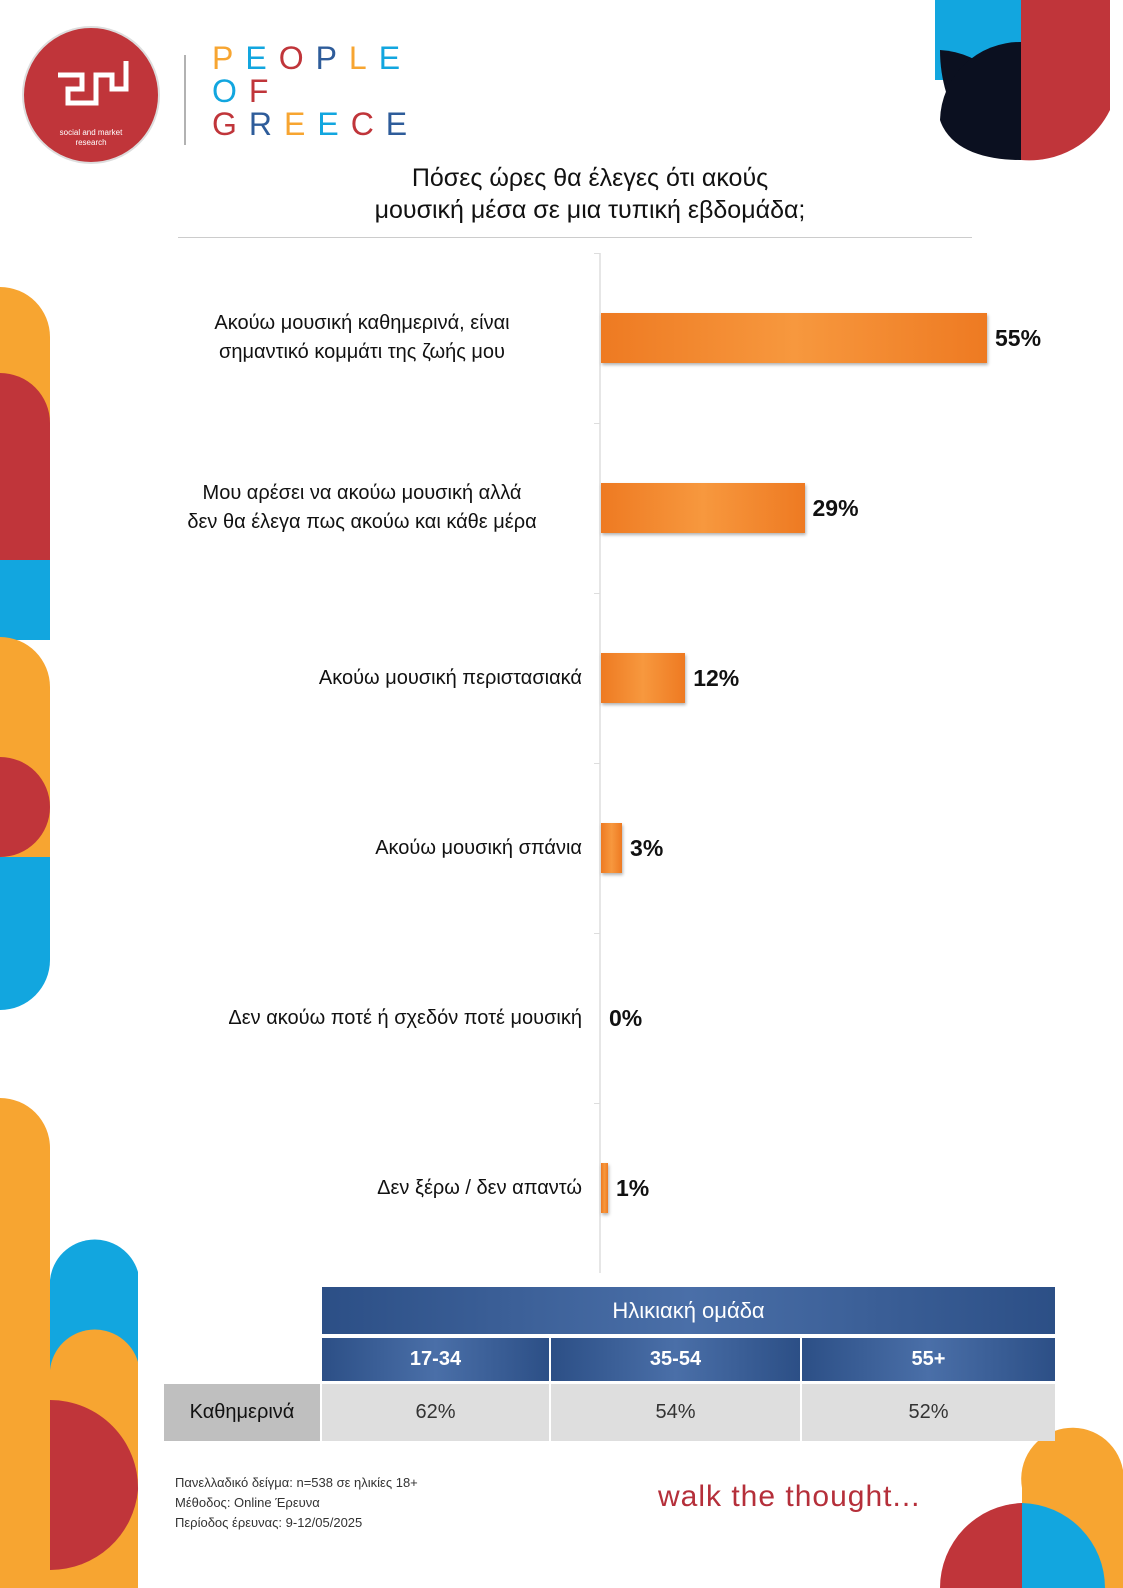 The width and height of the screenshot is (1123, 1588). What do you see at coordinates (296, 1482) in the screenshot?
I see `footnote: Πανελλαδικό δείγμα: n=538 σε ηλικίες 18+` at bounding box center [296, 1482].